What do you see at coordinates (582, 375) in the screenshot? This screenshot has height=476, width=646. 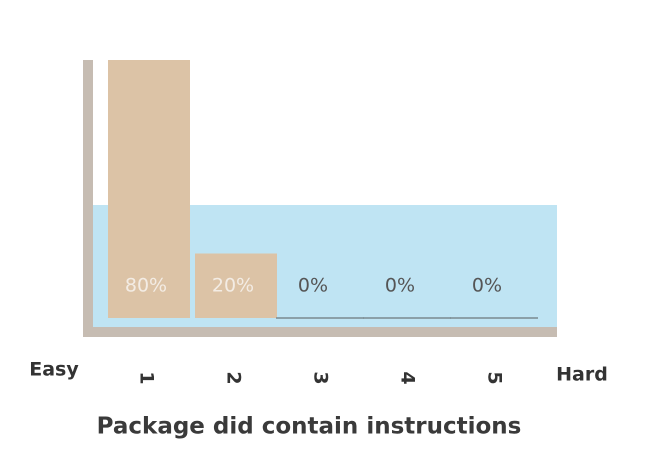 I see `annotation: Hard` at bounding box center [582, 375].